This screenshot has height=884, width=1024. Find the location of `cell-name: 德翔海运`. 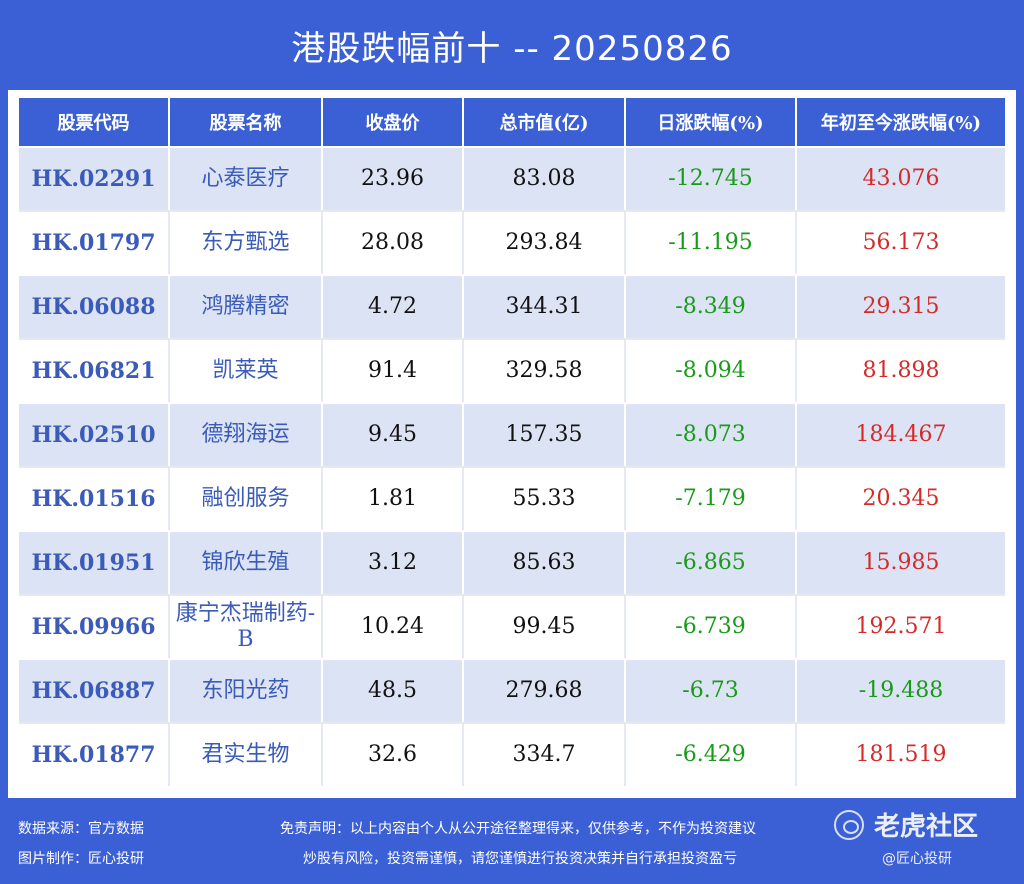

cell-name: 德翔海运 is located at coordinates (246, 434).